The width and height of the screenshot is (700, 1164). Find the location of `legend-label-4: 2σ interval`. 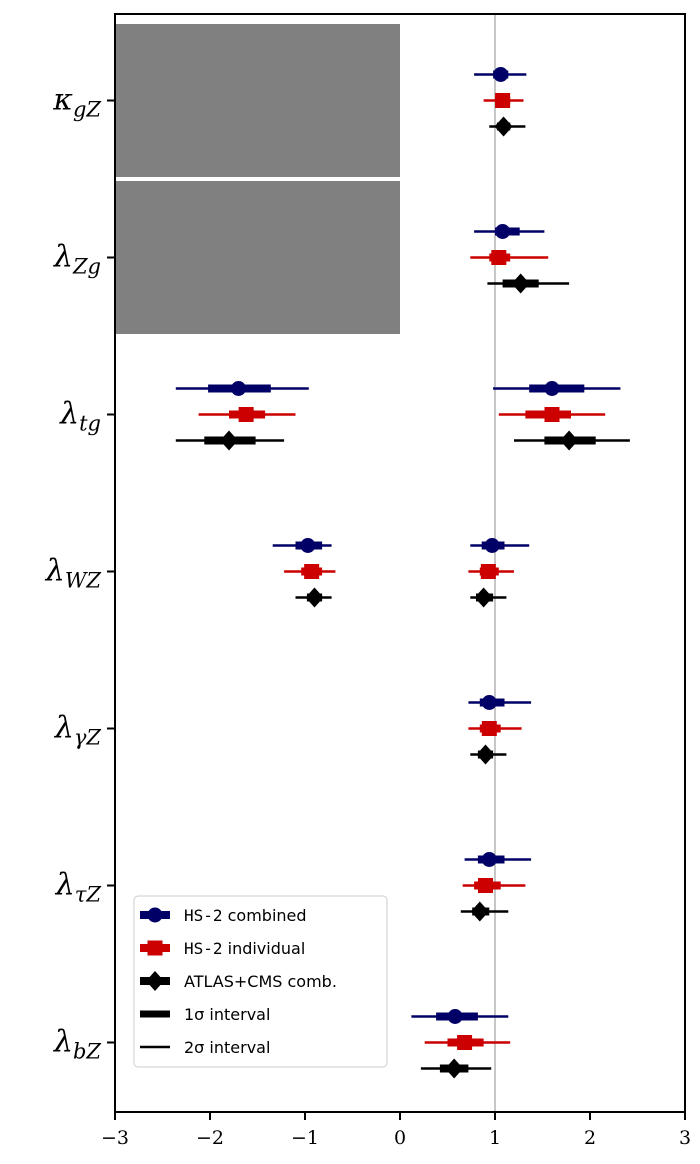

legend-label-4: 2σ interval is located at coordinates (227, 1047).